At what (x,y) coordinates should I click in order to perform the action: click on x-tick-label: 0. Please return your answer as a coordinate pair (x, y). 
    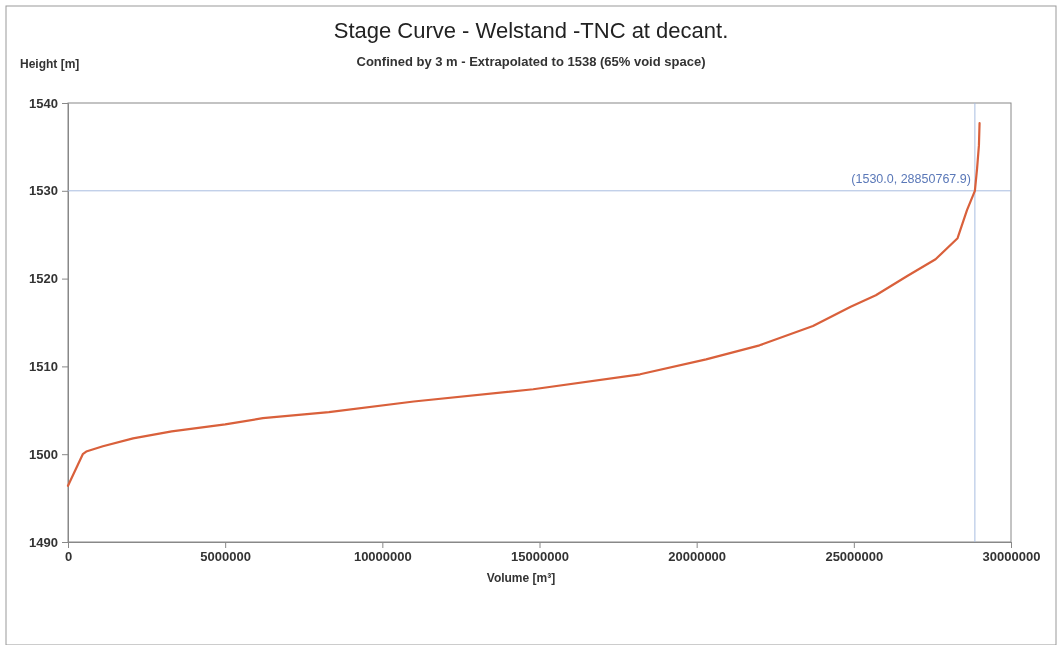
    Looking at the image, I should click on (68, 557).